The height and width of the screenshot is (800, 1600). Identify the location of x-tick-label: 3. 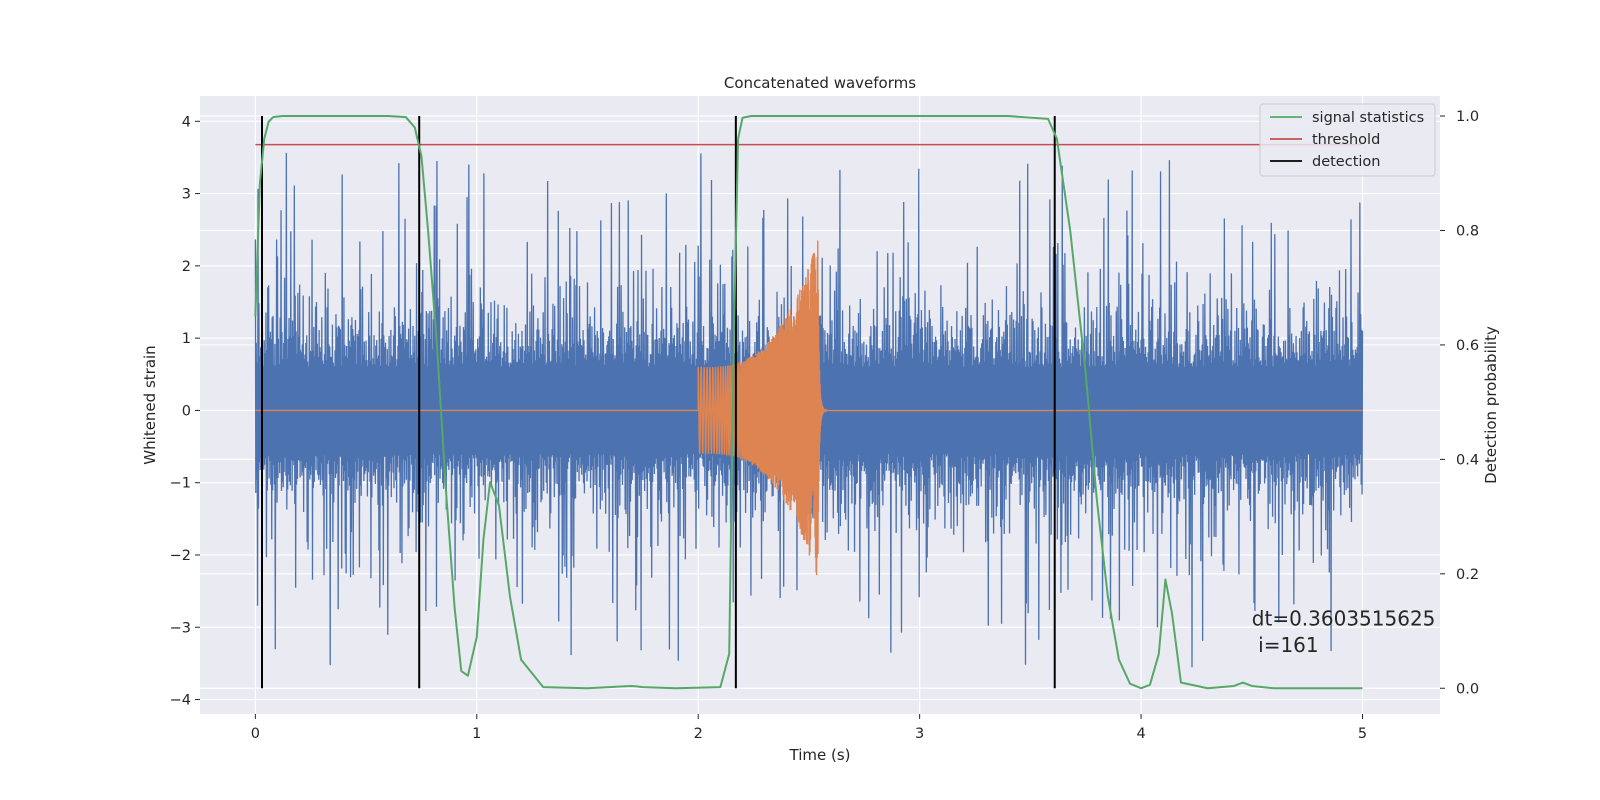
(919, 734).